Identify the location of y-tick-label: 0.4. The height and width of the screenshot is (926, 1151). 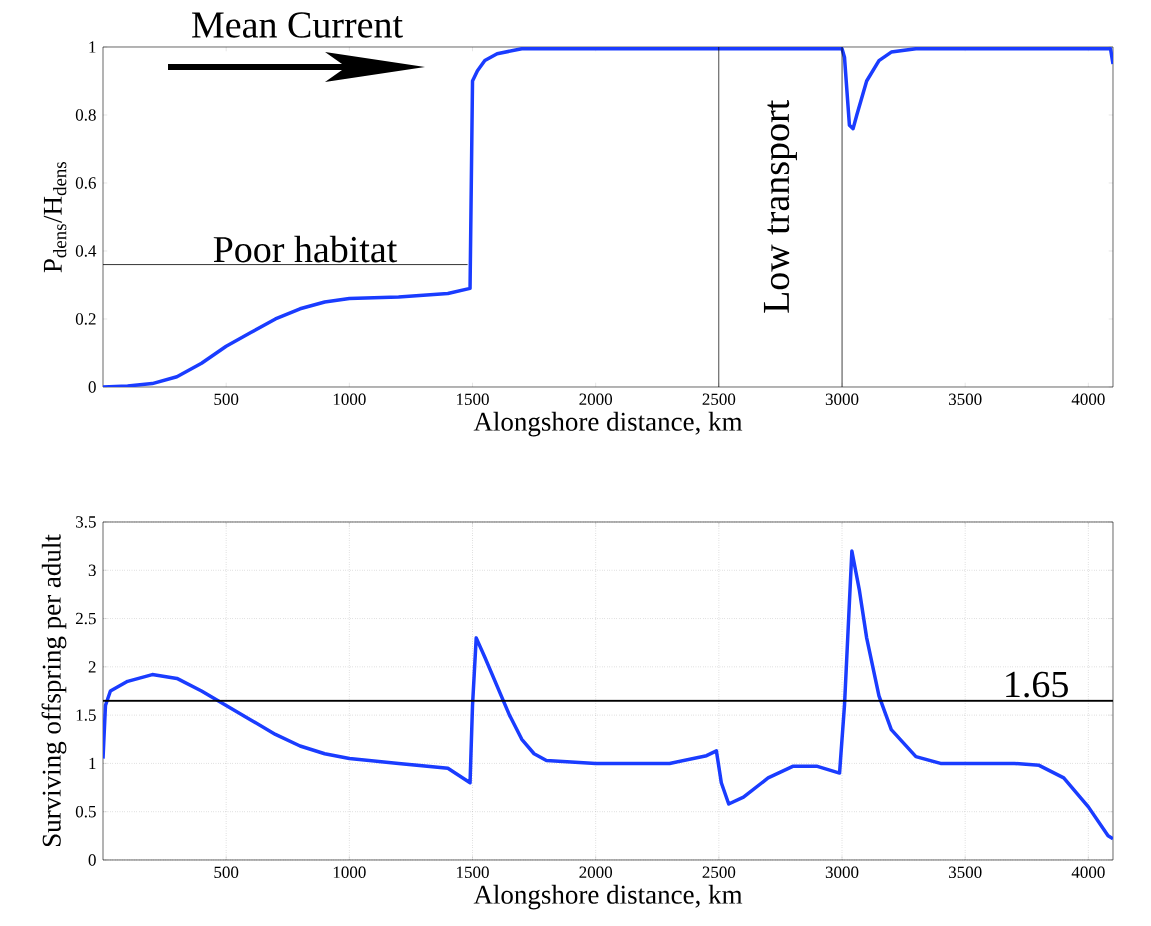
(86, 251).